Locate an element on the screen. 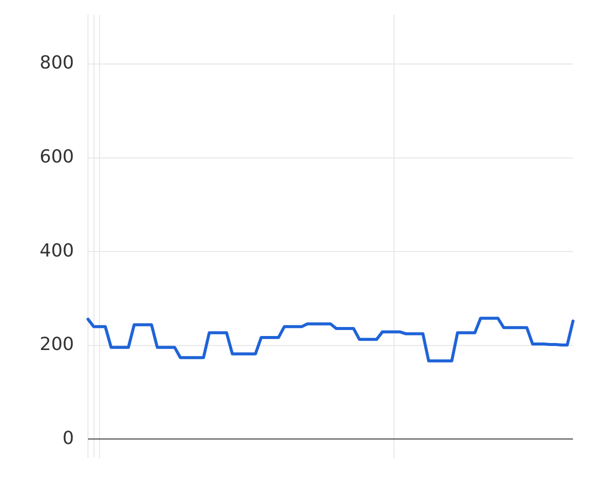 The width and height of the screenshot is (600, 481). y-tick-label: 200 is located at coordinates (57, 345).